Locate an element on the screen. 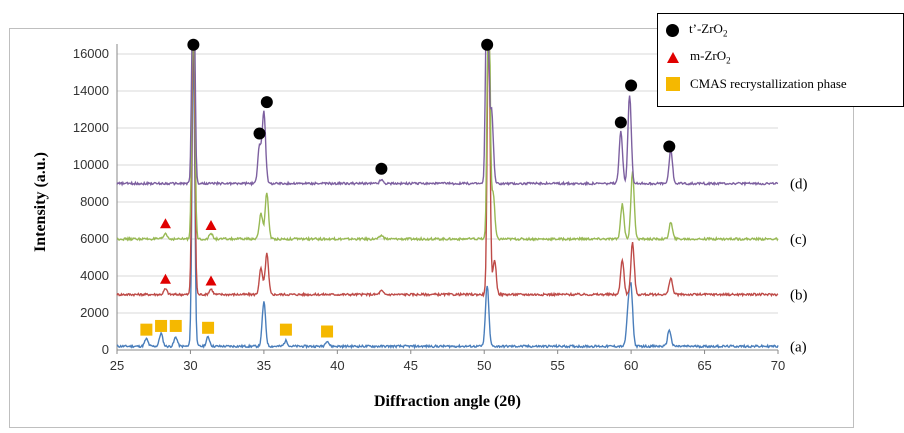 The width and height of the screenshot is (904, 433). square-icon is located at coordinates (673, 84).